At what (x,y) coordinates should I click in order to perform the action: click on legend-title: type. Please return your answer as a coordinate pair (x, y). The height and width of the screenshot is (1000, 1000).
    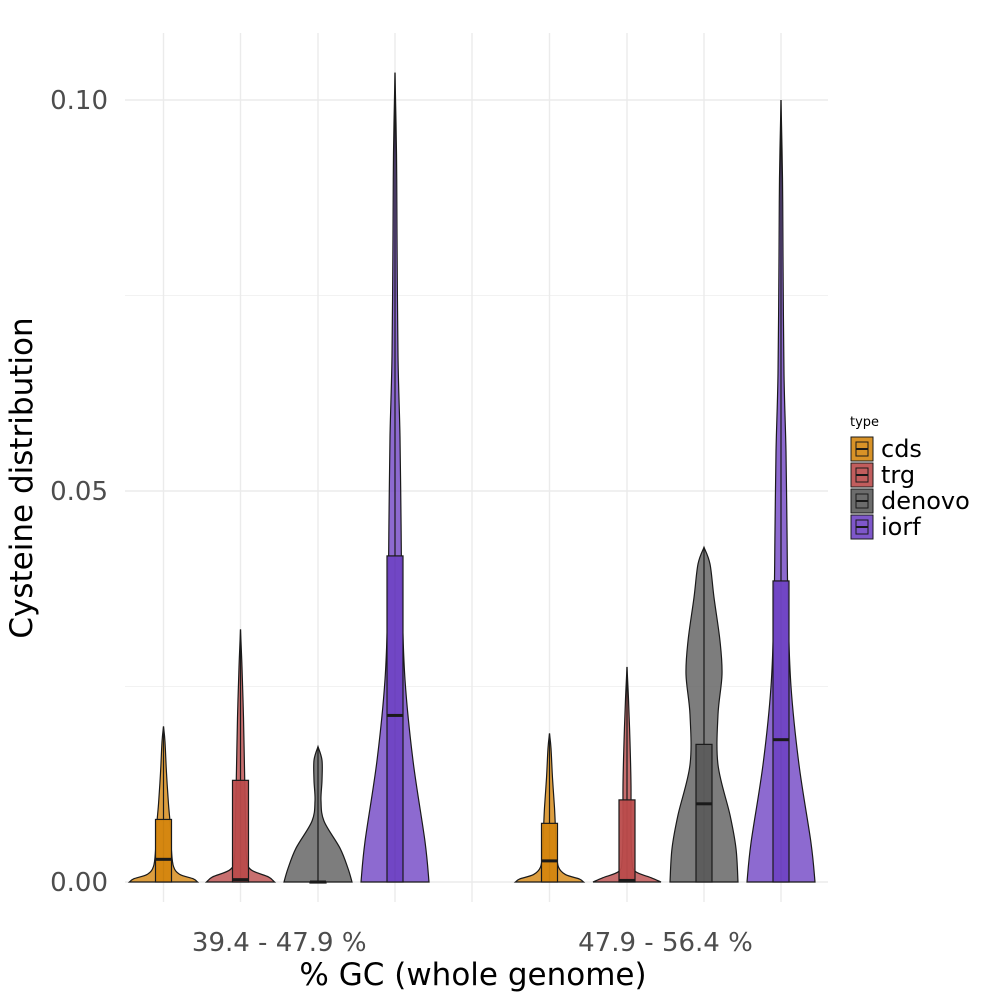
    Looking at the image, I should click on (864, 422).